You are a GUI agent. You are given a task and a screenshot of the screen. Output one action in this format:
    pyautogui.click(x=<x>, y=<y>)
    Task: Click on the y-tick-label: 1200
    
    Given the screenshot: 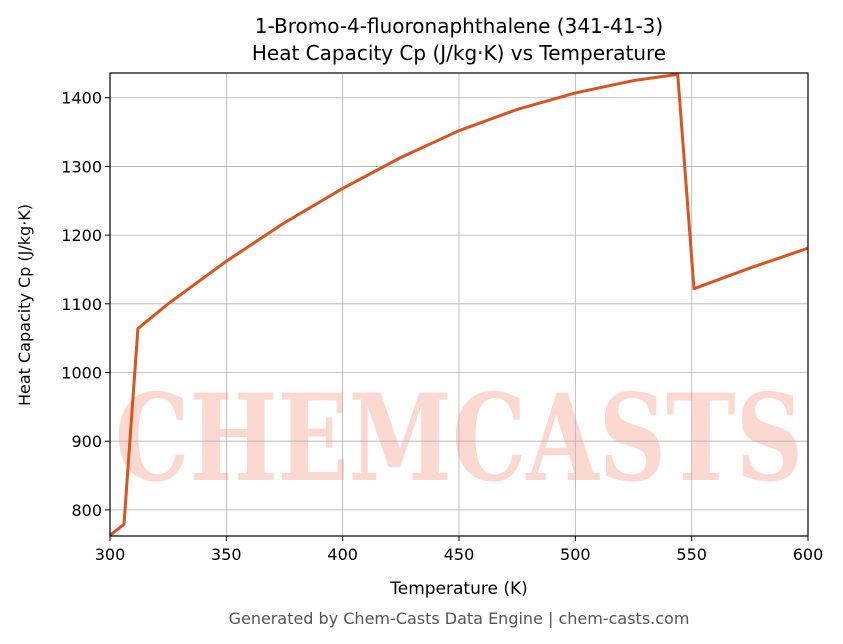 What is the action you would take?
    pyautogui.click(x=81, y=235)
    